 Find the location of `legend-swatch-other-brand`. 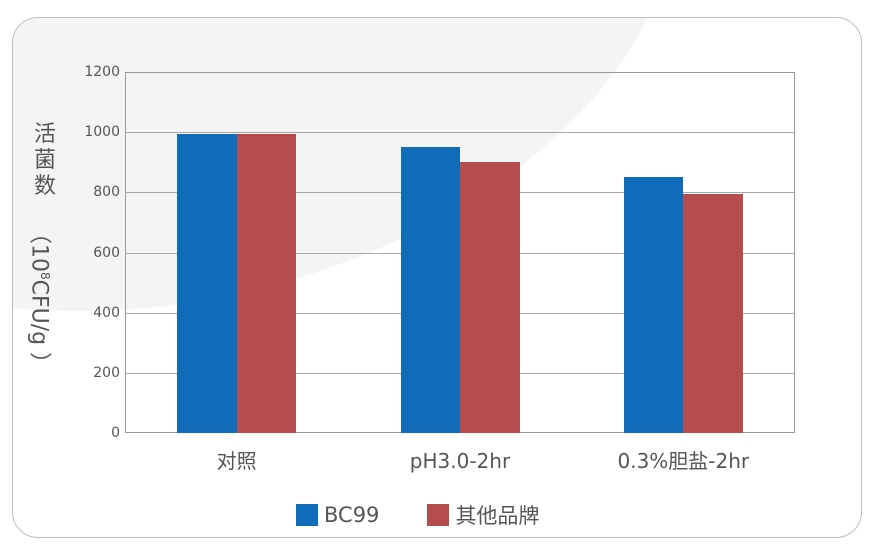

legend-swatch-other-brand is located at coordinates (438, 515).